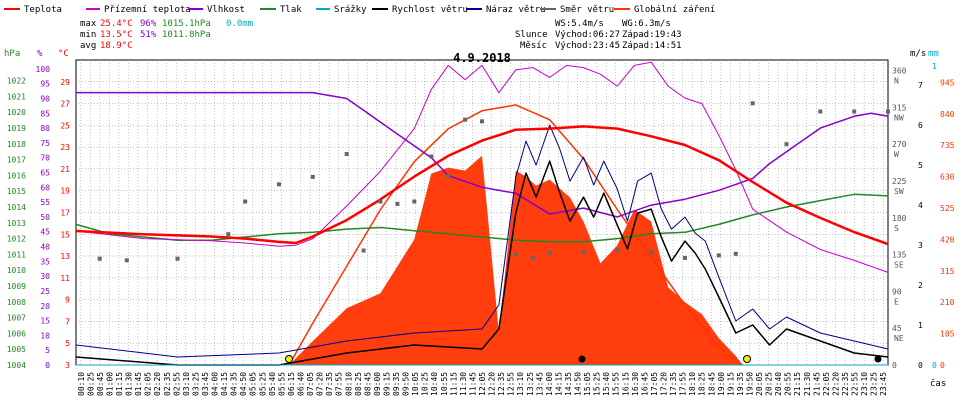  What do you see at coordinates (216, 10) in the screenshot?
I see `legend-item-humidity: Vlhkost` at bounding box center [216, 10].